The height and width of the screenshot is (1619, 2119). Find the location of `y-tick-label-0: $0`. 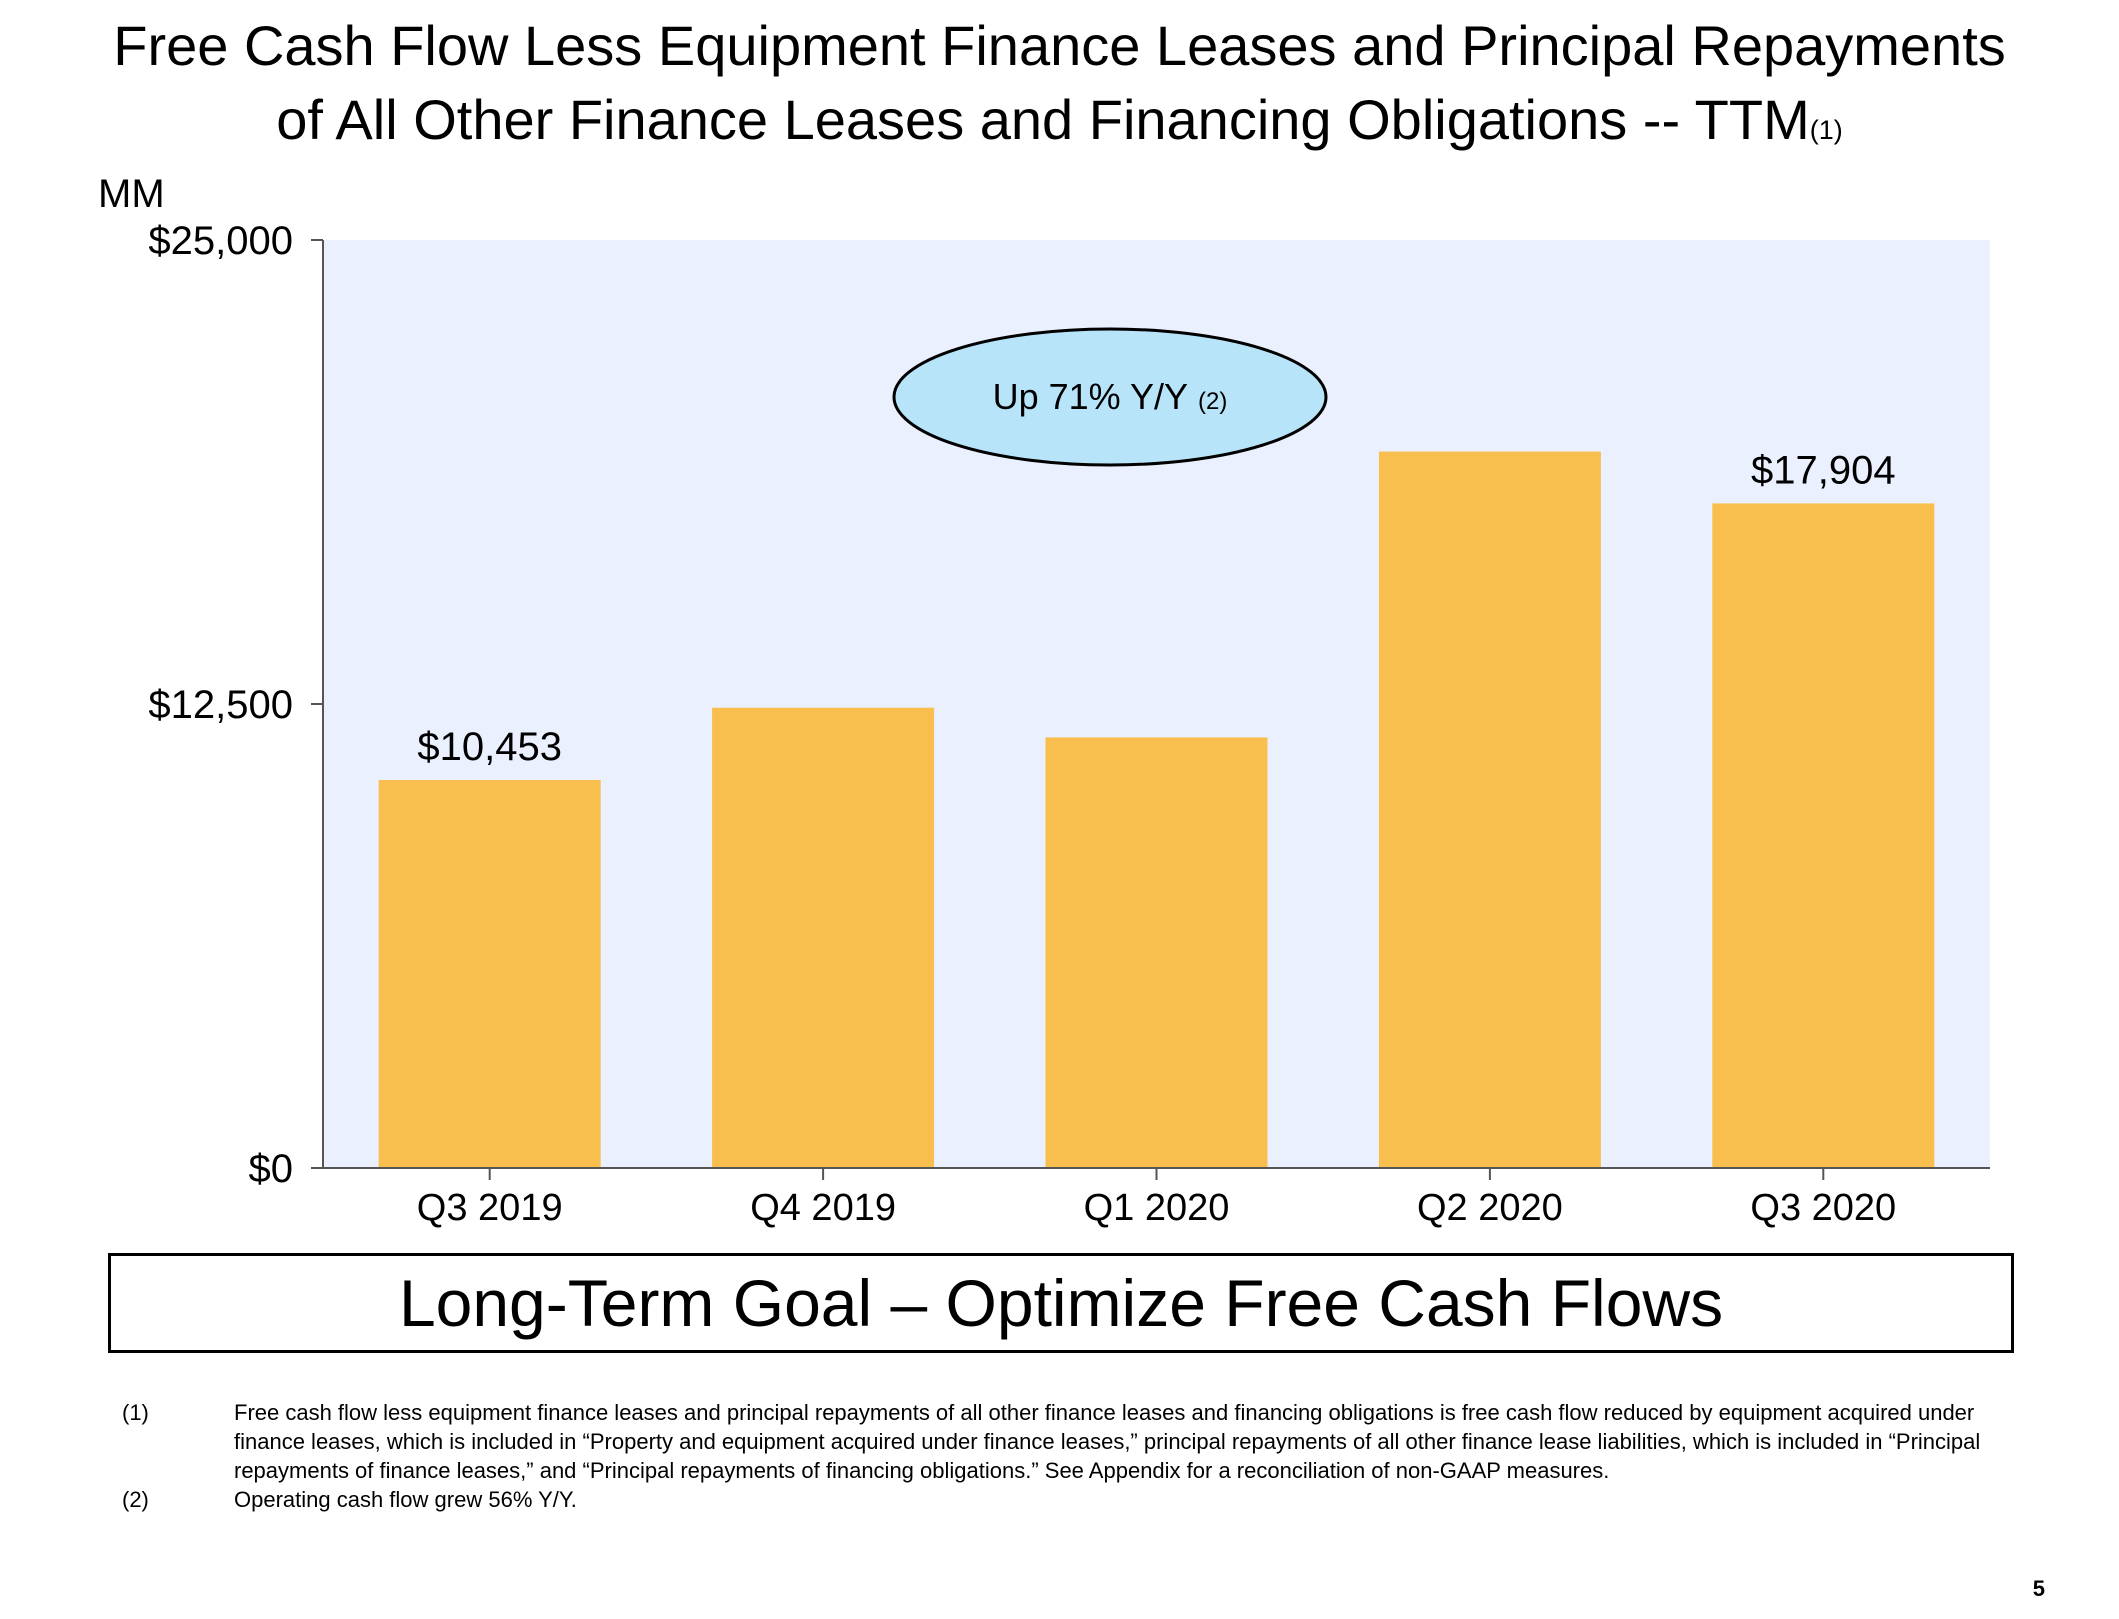

y-tick-label-0: $0 is located at coordinates (271, 1169).